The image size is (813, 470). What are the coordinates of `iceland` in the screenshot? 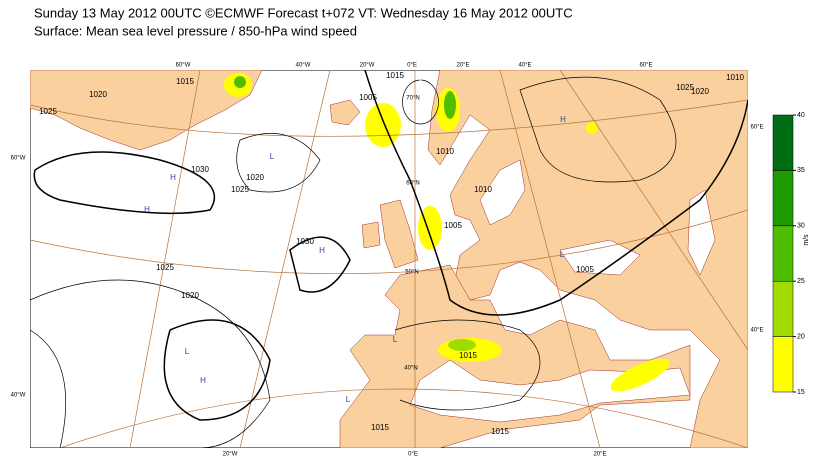 It's located at (345, 112).